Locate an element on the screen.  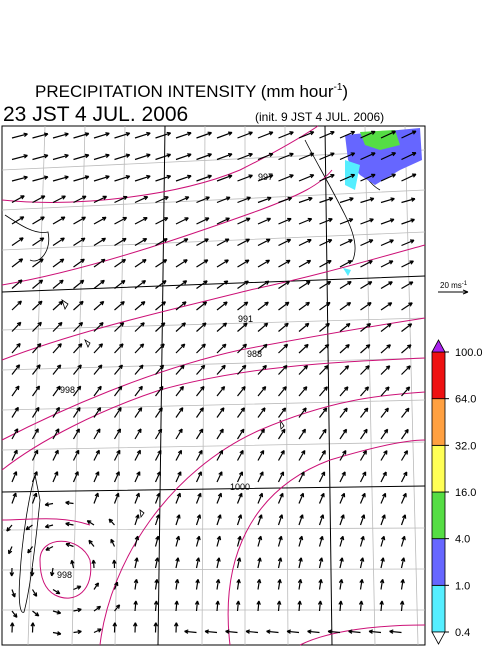
colorbar-segment is located at coordinates (438, 515).